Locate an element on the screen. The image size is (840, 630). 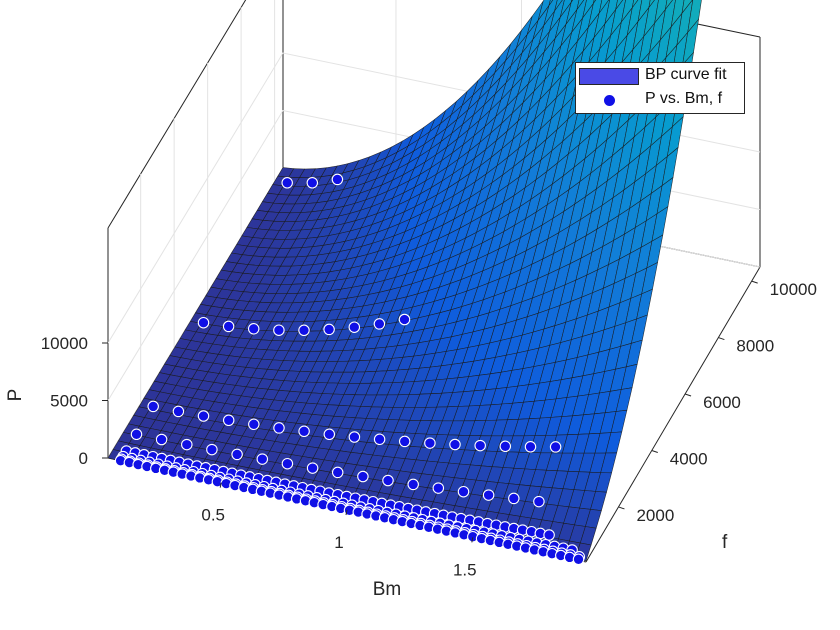
y-tick-label: 2000 is located at coordinates (655, 515).